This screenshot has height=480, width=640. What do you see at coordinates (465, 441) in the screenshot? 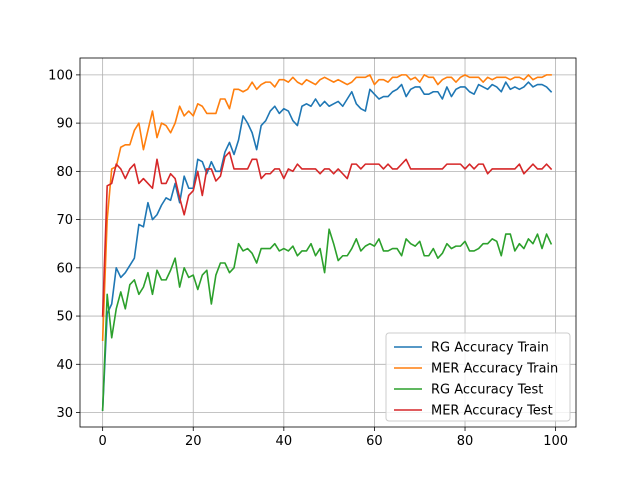
I see `x-tick-label: 80` at bounding box center [465, 441].